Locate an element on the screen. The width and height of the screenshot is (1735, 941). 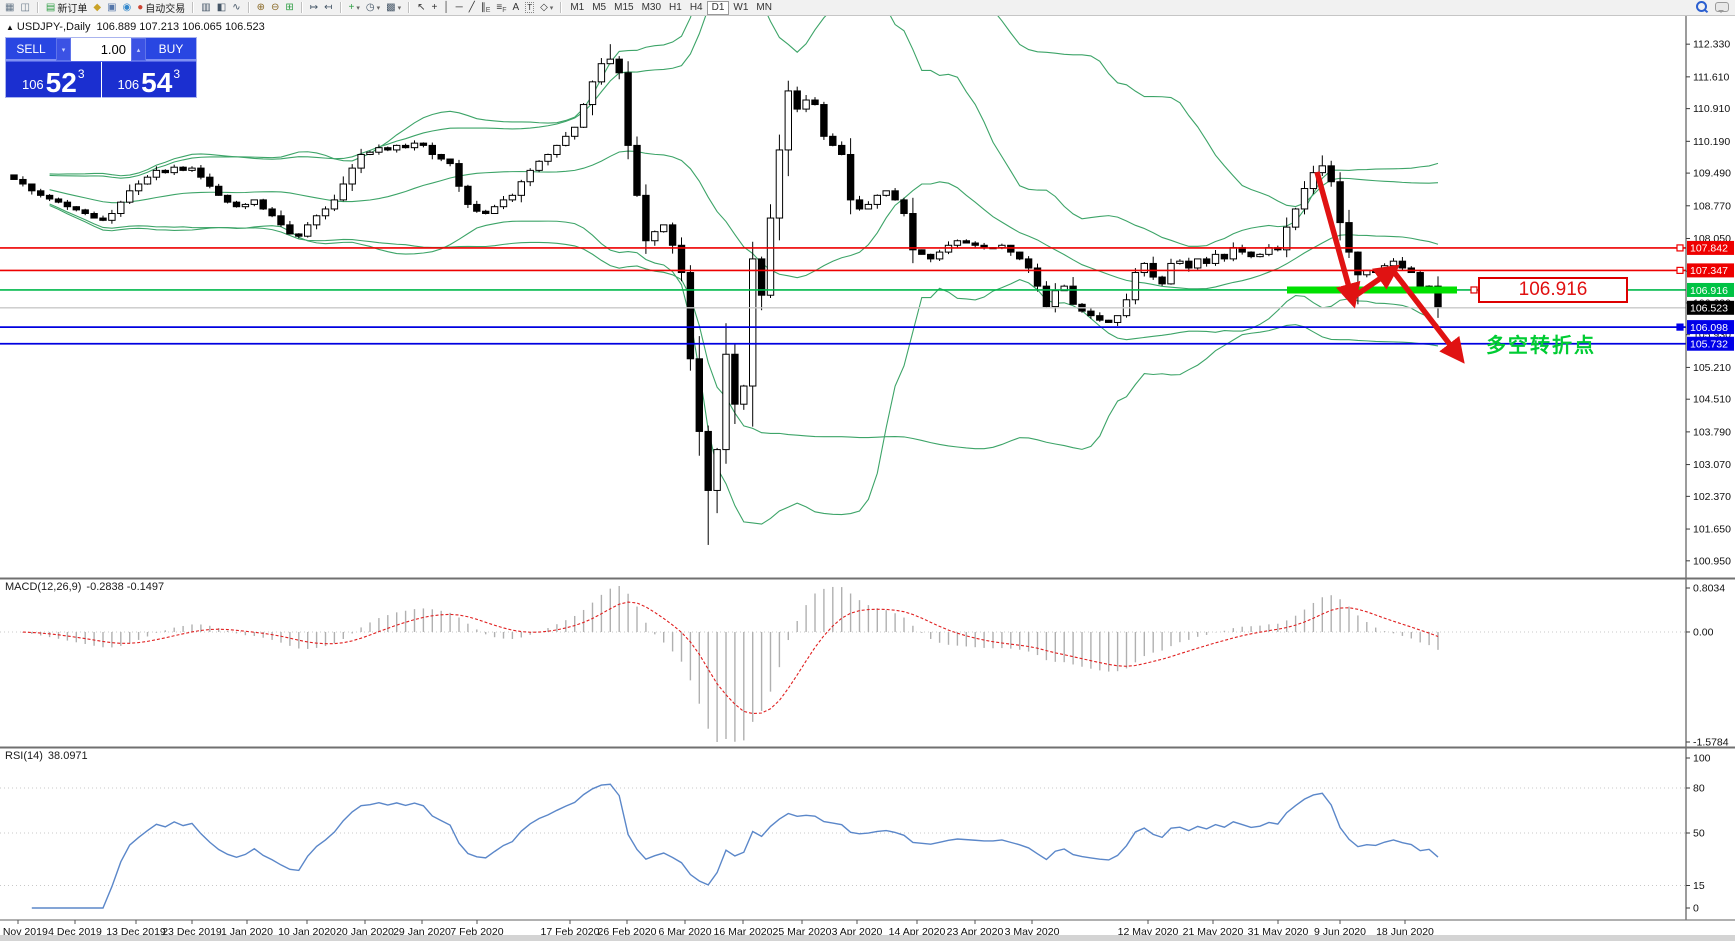
auto-trading-icon: ● 自动交易 is located at coordinates (161, 8).